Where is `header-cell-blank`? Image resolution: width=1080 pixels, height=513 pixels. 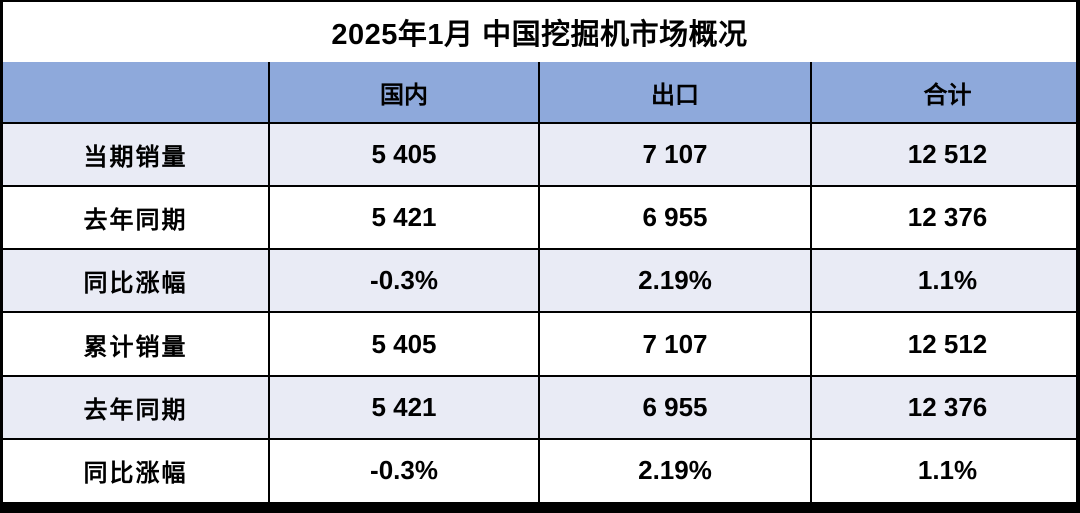
header-cell-blank is located at coordinates (136, 93).